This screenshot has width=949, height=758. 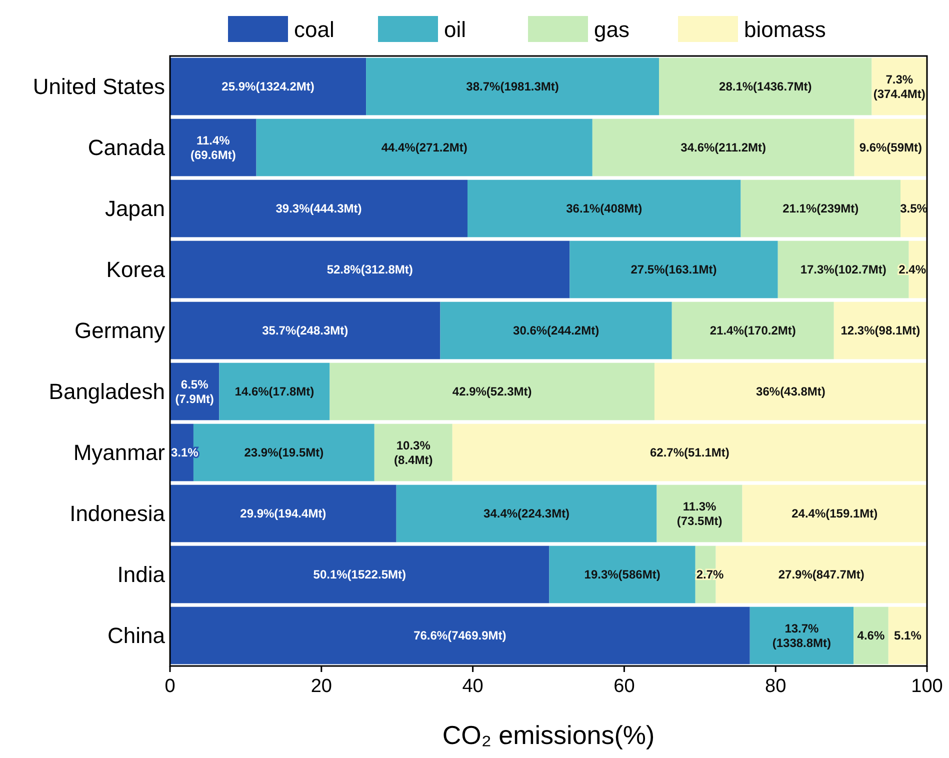 I want to click on data-label: 13.7%(1338.8Mt), so click(x=802, y=636).